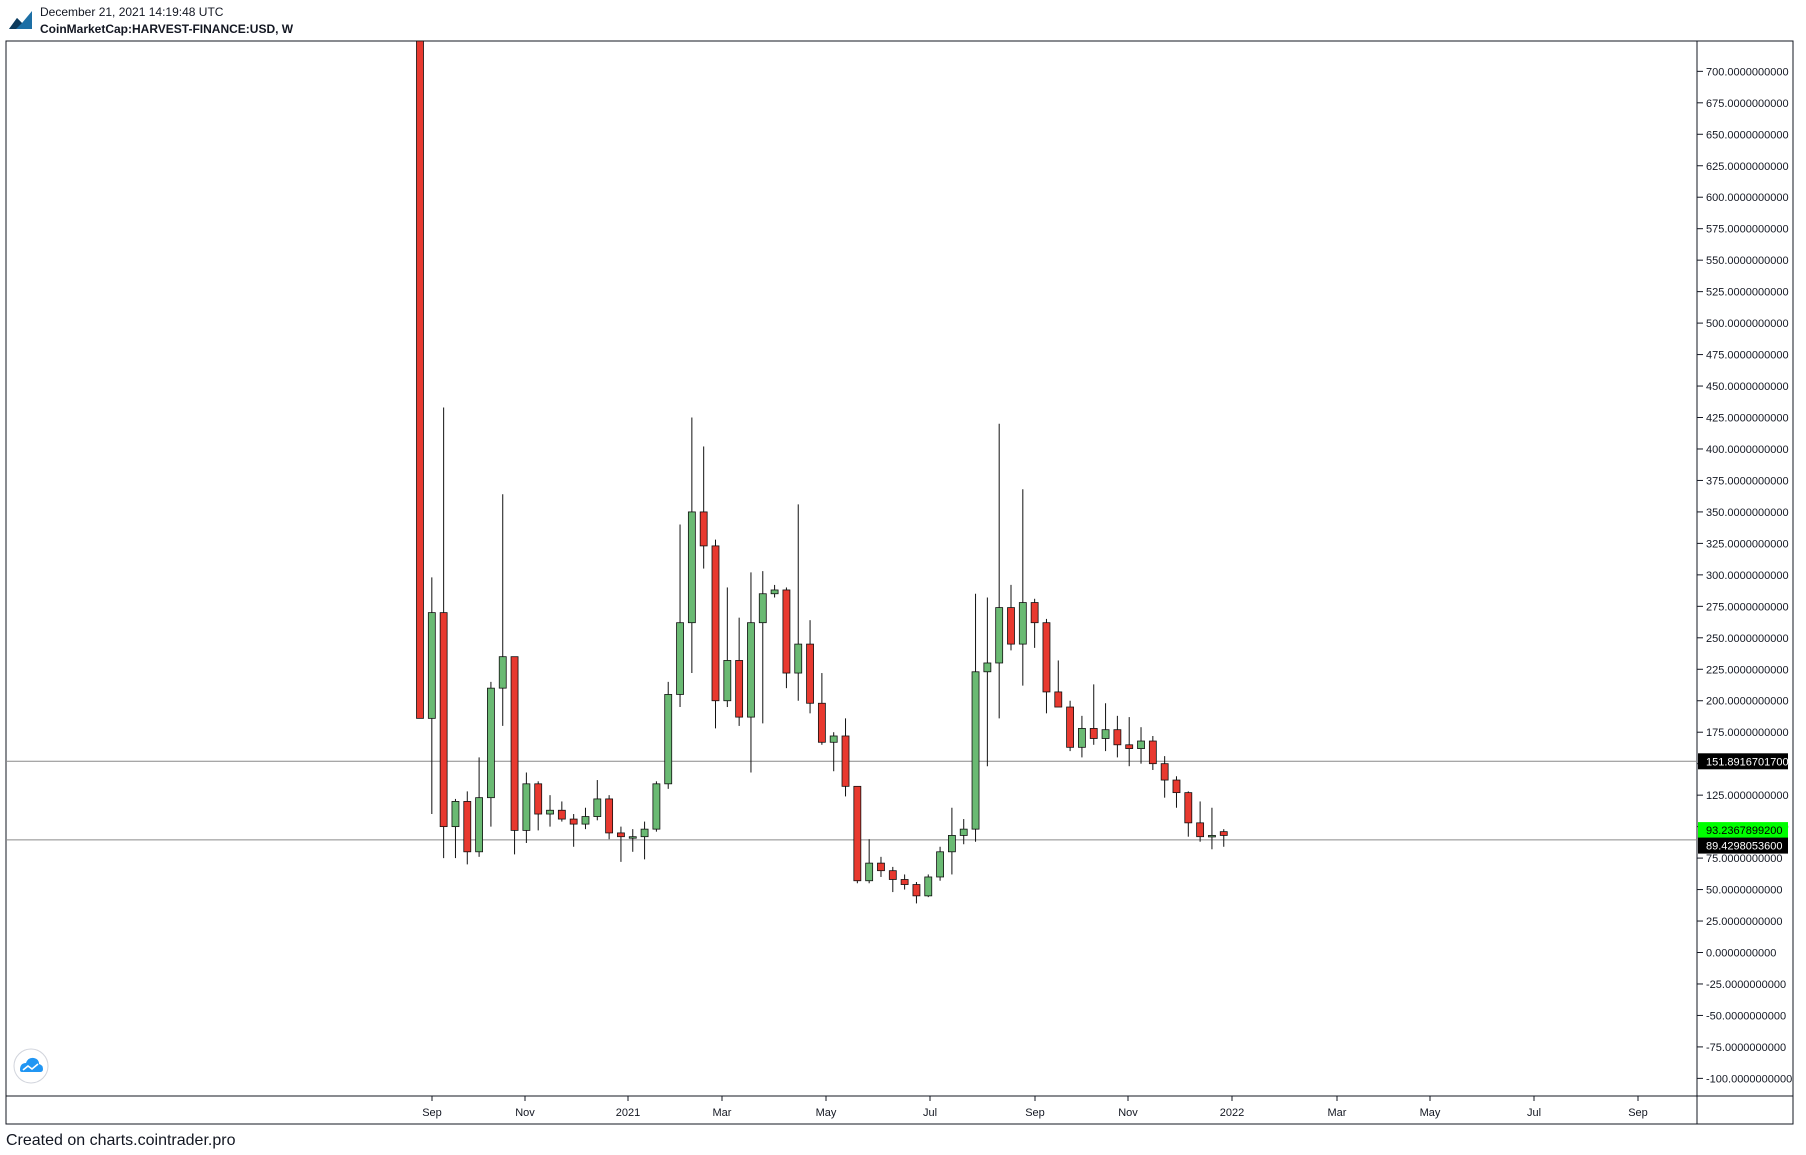 This screenshot has height=1155, width=1806. Describe the element at coordinates (1746, 1048) in the screenshot. I see `y-tick-label: -75.0000000000` at that location.